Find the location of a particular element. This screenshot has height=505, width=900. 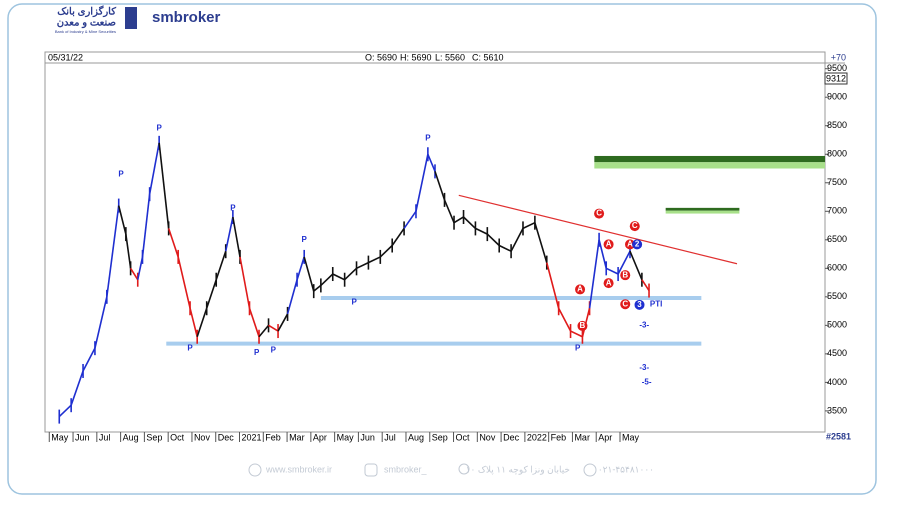

x-tick-label: Mar is located at coordinates (297, 437).